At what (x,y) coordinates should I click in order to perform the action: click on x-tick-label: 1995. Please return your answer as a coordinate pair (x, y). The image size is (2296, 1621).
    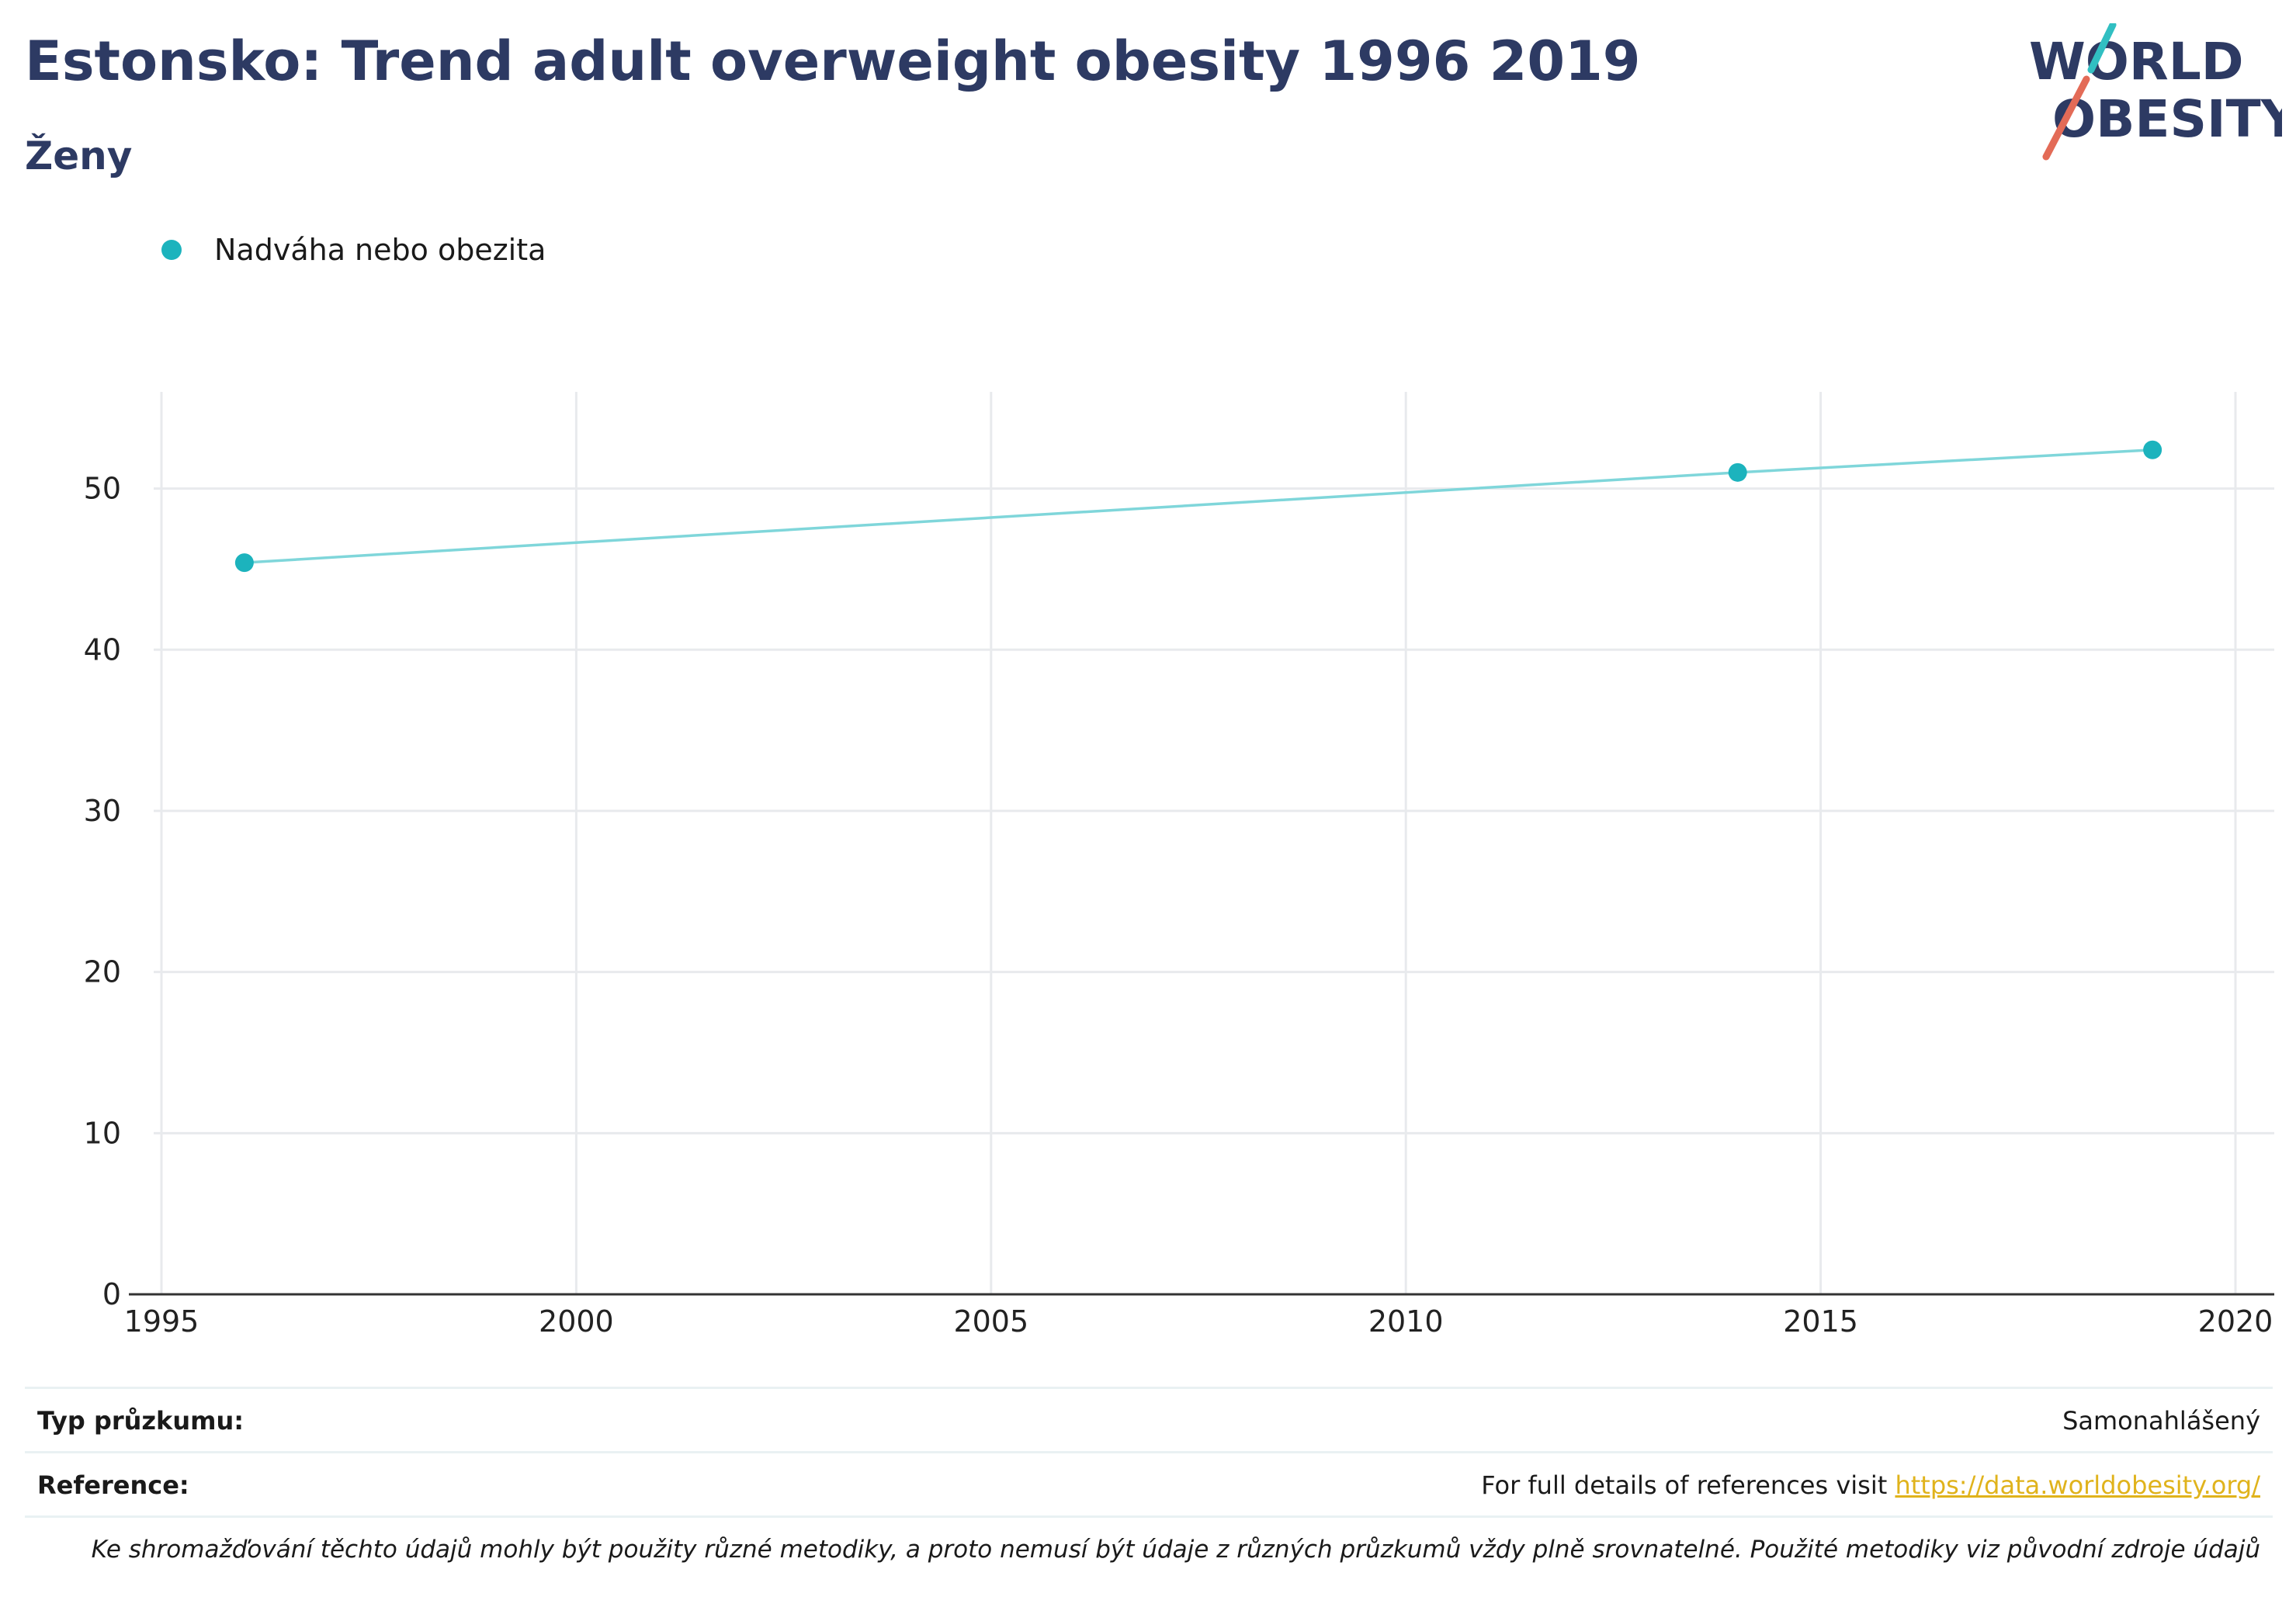
    Looking at the image, I should click on (161, 1321).